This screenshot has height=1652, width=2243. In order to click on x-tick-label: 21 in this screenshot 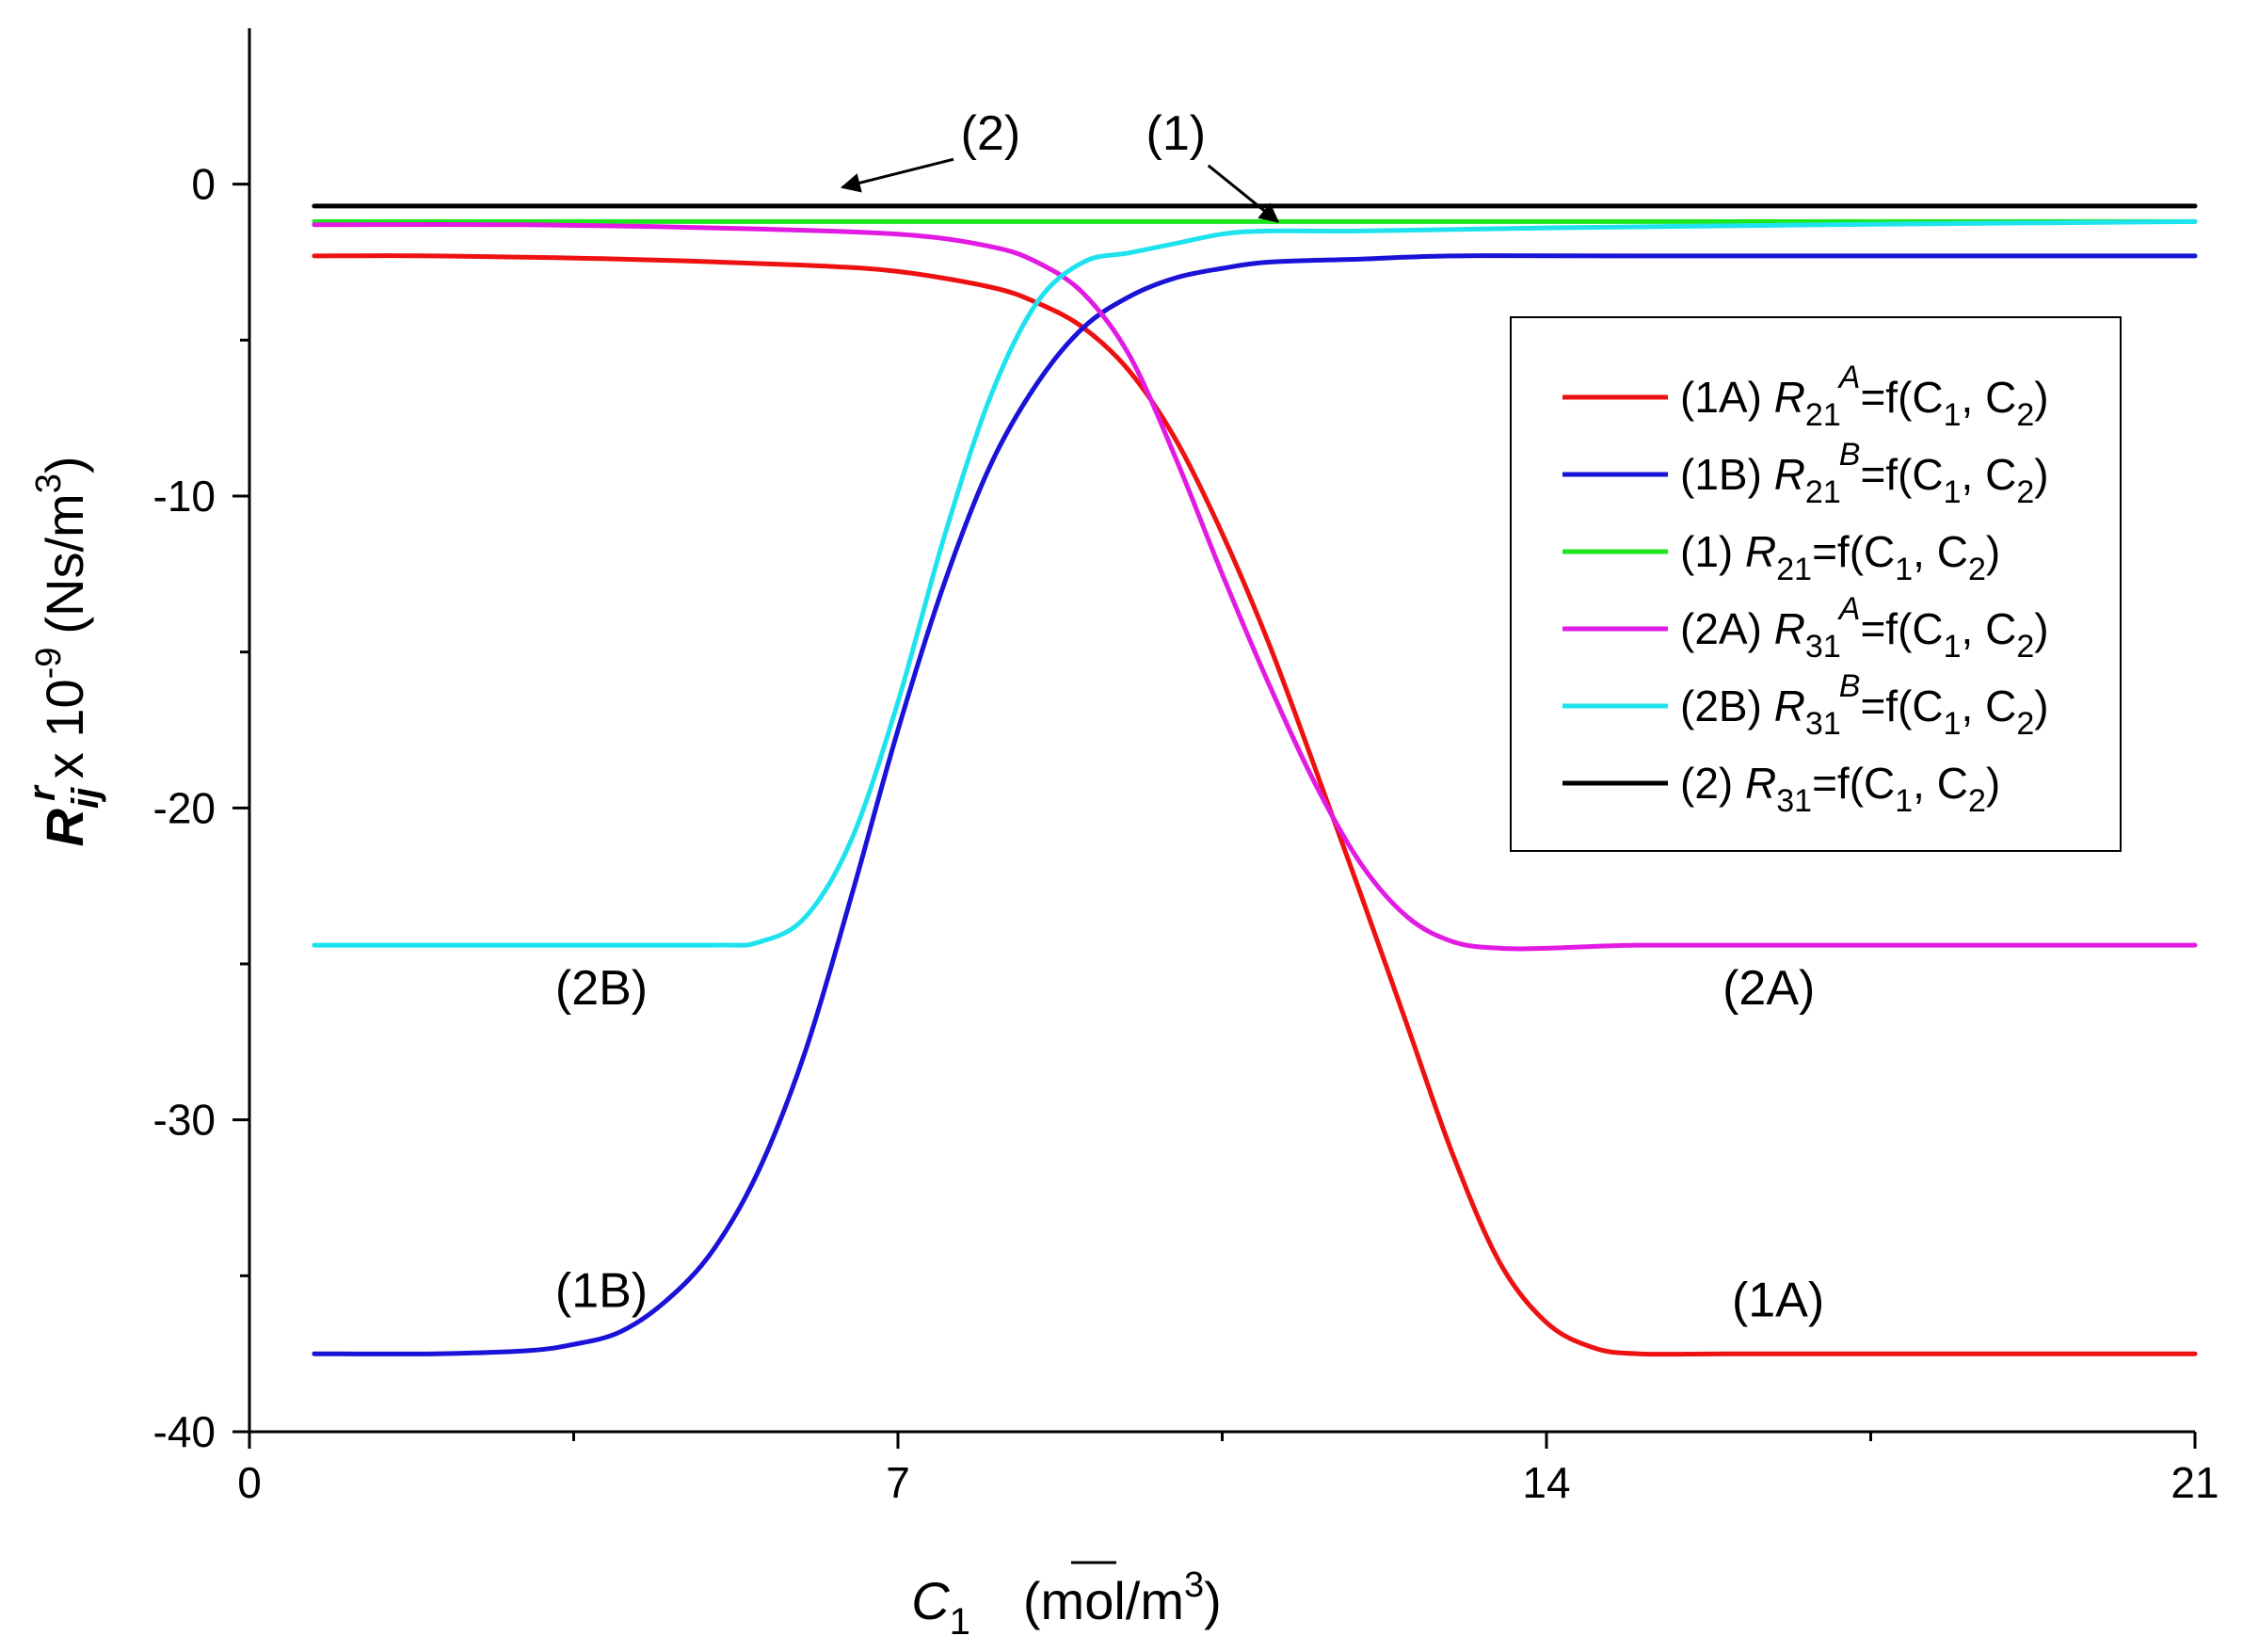, I will do `click(2195, 1482)`.